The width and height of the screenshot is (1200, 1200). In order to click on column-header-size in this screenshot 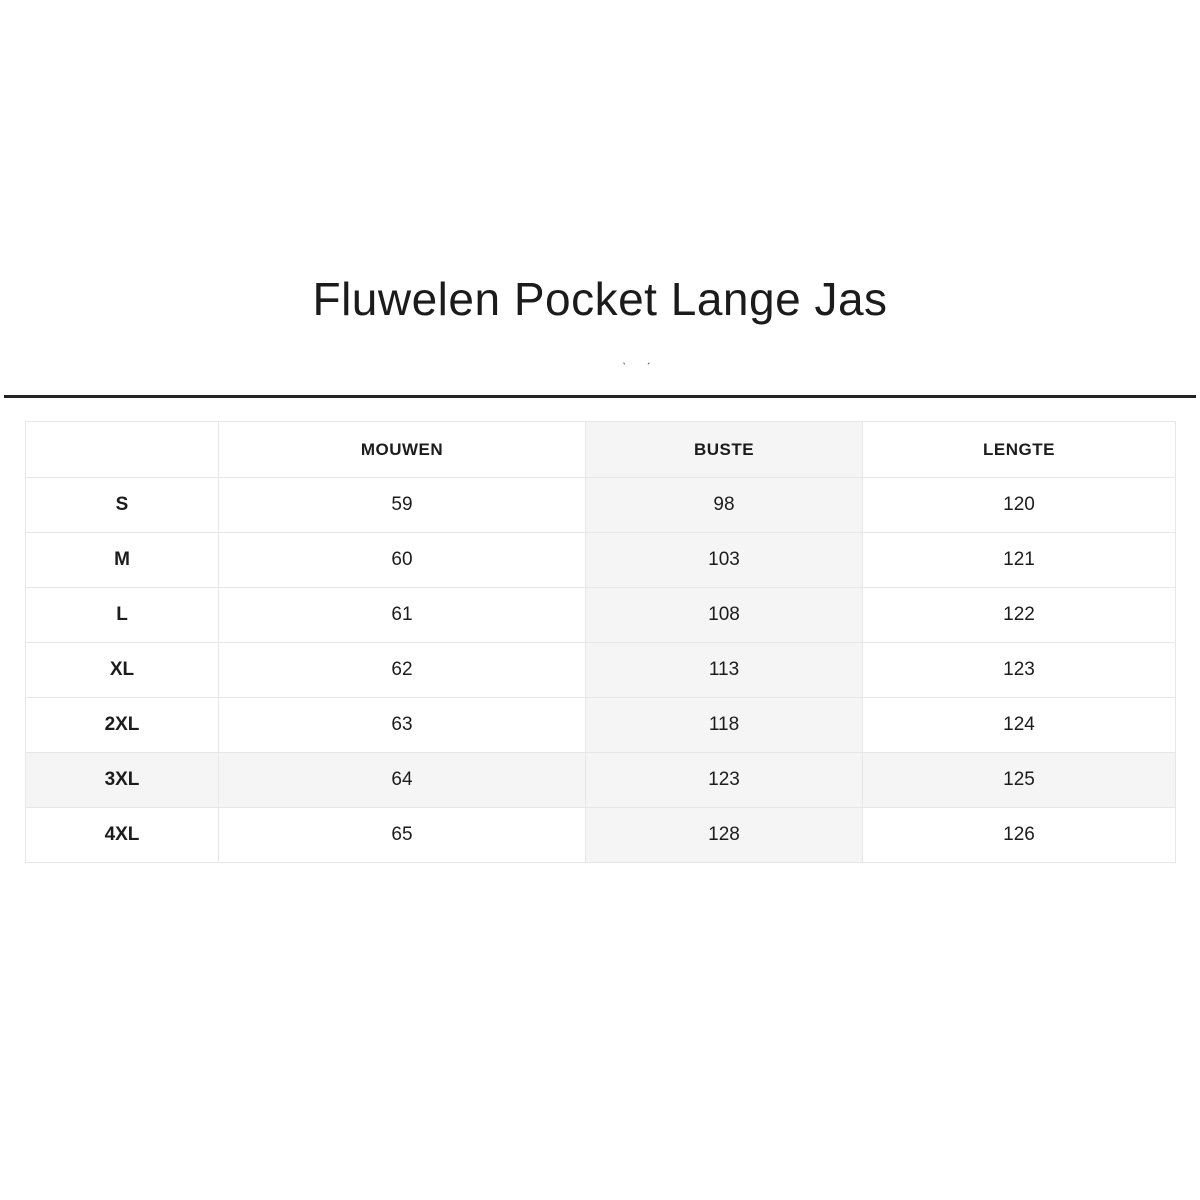, I will do `click(122, 449)`.